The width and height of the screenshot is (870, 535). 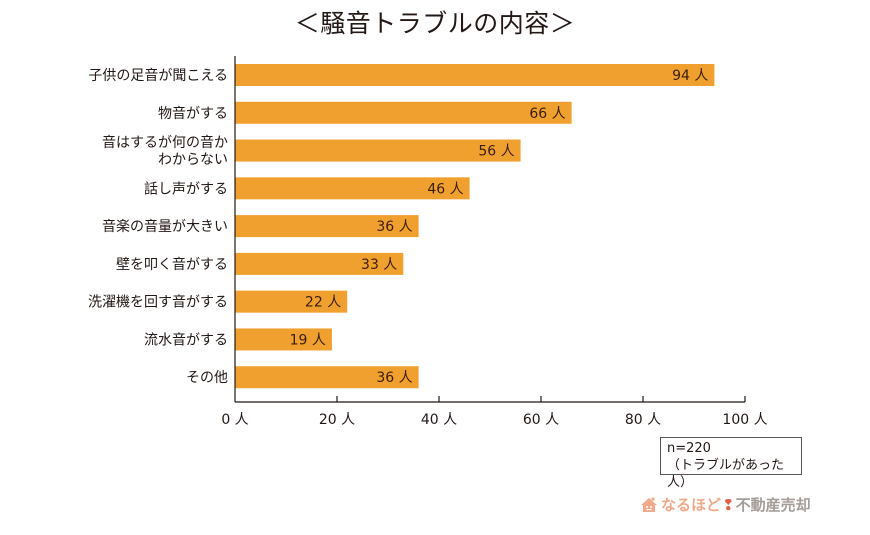 What do you see at coordinates (234, 420) in the screenshot?
I see `x-tick-label-0: 0 人` at bounding box center [234, 420].